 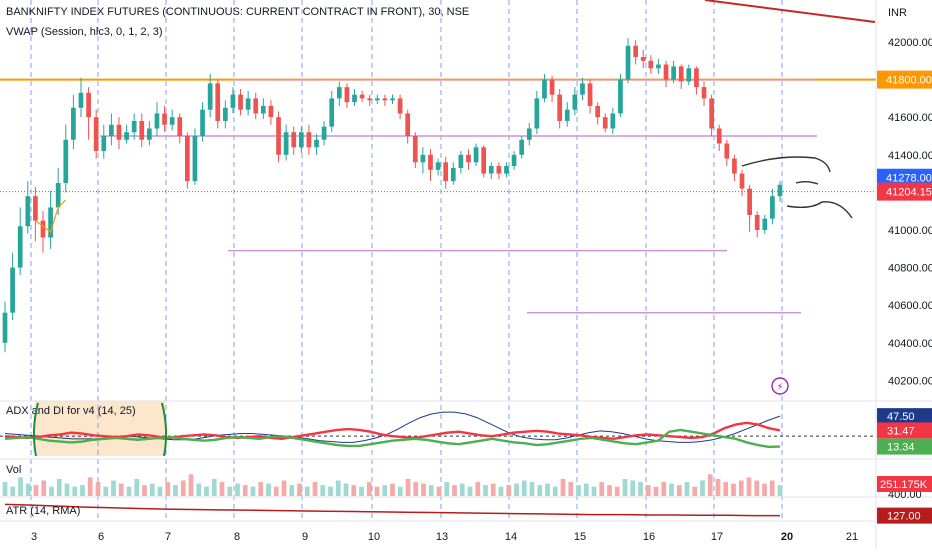 I want to click on drawing-annotation, so click(x=786, y=164).